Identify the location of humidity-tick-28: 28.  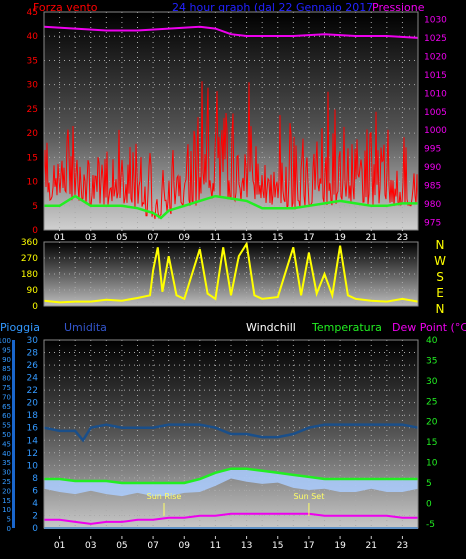
(33, 354).